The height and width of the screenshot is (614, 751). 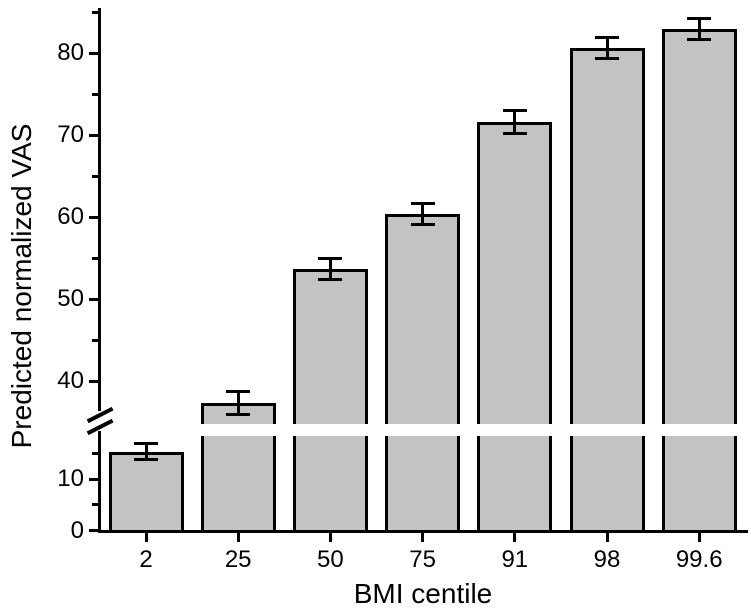 What do you see at coordinates (699, 281) in the screenshot?
I see `bar-bmi-99.6` at bounding box center [699, 281].